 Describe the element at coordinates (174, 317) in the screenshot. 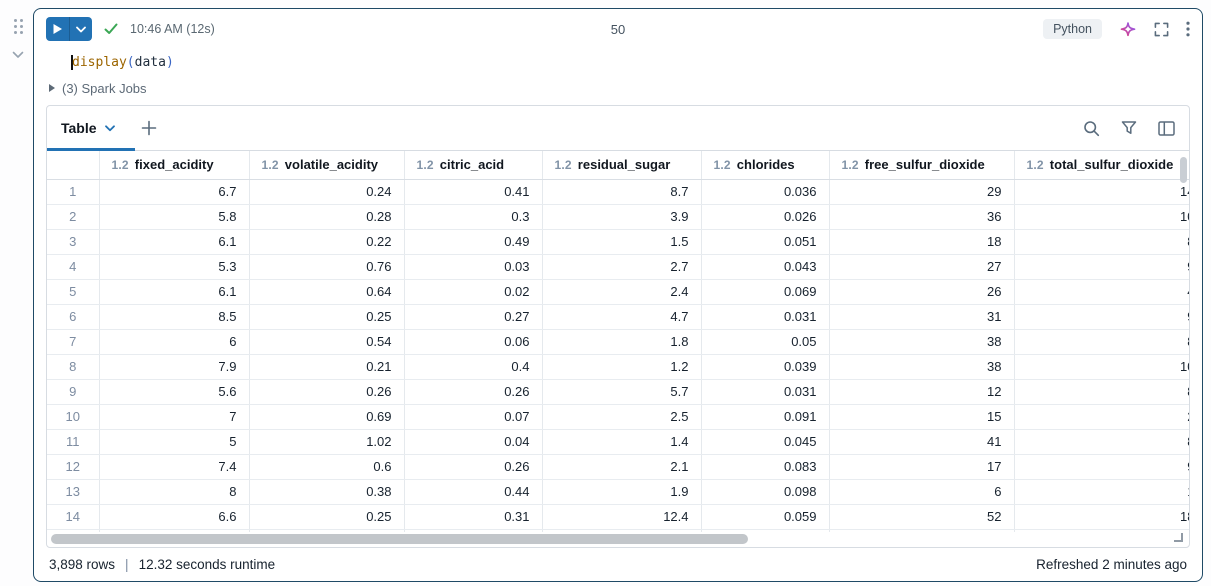

I see `table-cell: 8.5` at that location.